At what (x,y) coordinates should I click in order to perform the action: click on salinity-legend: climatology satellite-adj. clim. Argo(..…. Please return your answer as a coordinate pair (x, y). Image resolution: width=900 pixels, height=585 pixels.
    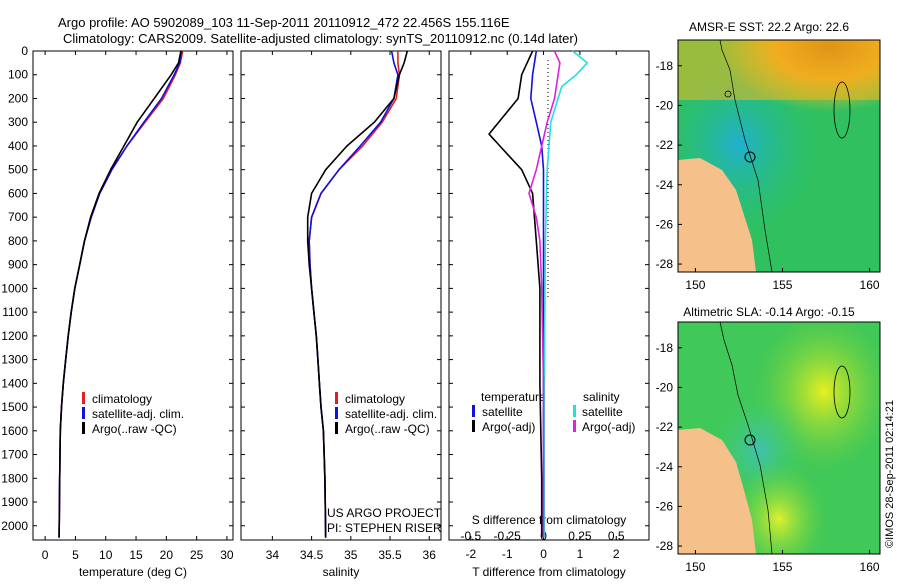
    Looking at the image, I should click on (386, 414).